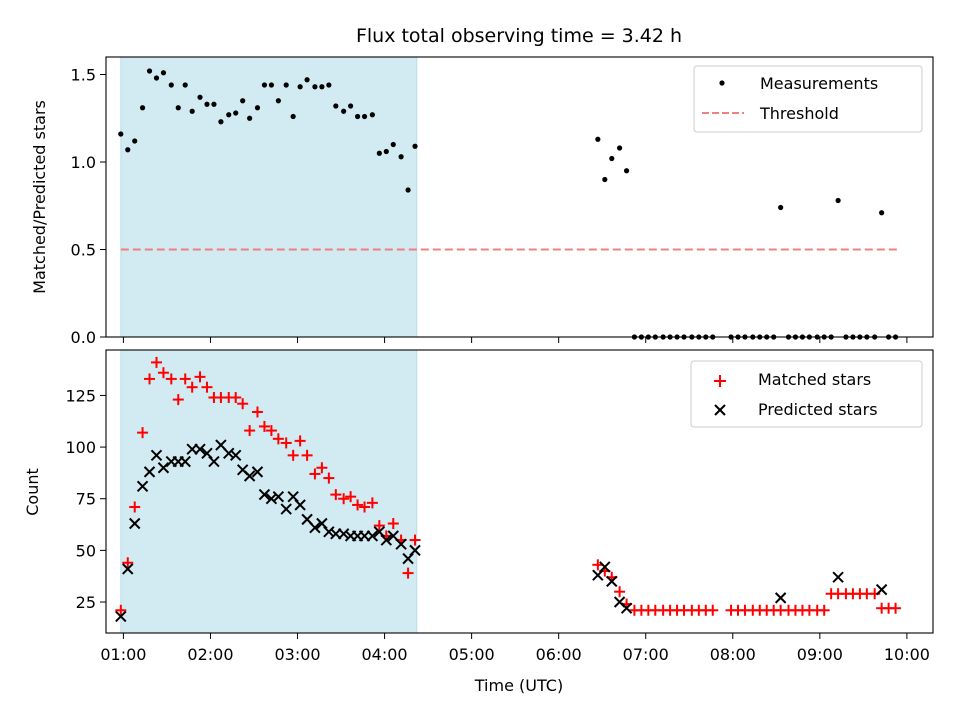  Describe the element at coordinates (799, 113) in the screenshot. I see `threshold-legend-label: Threshold` at that location.